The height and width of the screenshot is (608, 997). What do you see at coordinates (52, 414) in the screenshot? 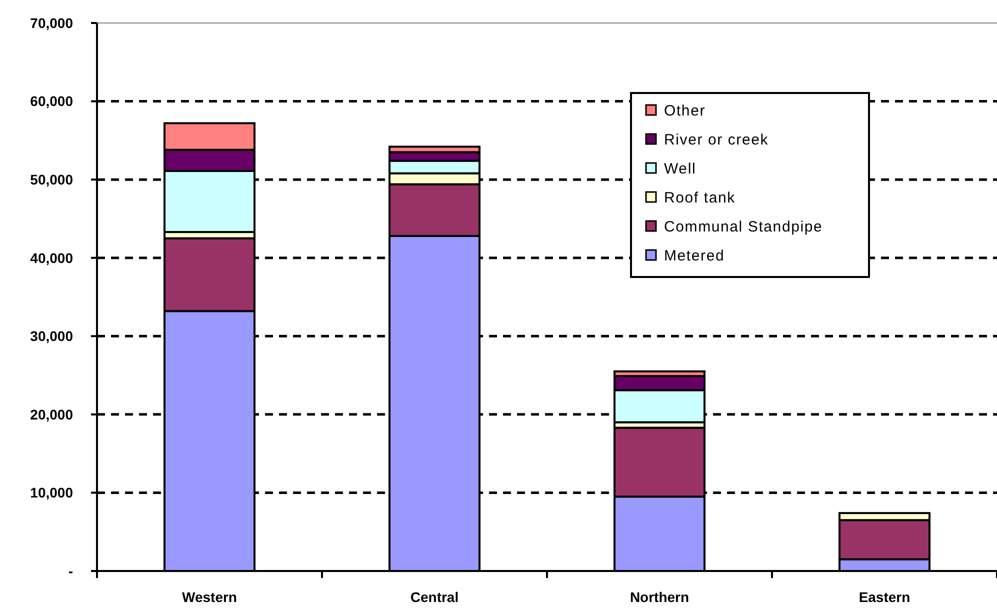
I see `y-tick-label: 20,000` at bounding box center [52, 414].